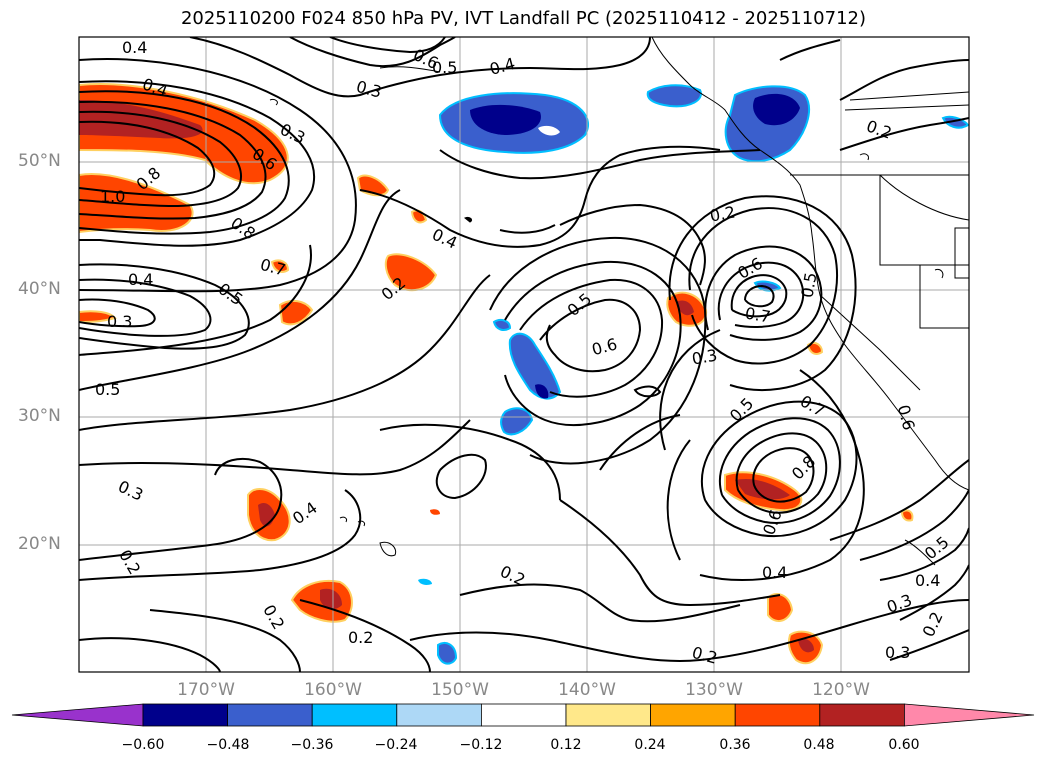 The height and width of the screenshot is (765, 1047). I want to click on colorbar-tick-label: 0.24, so click(650, 745).